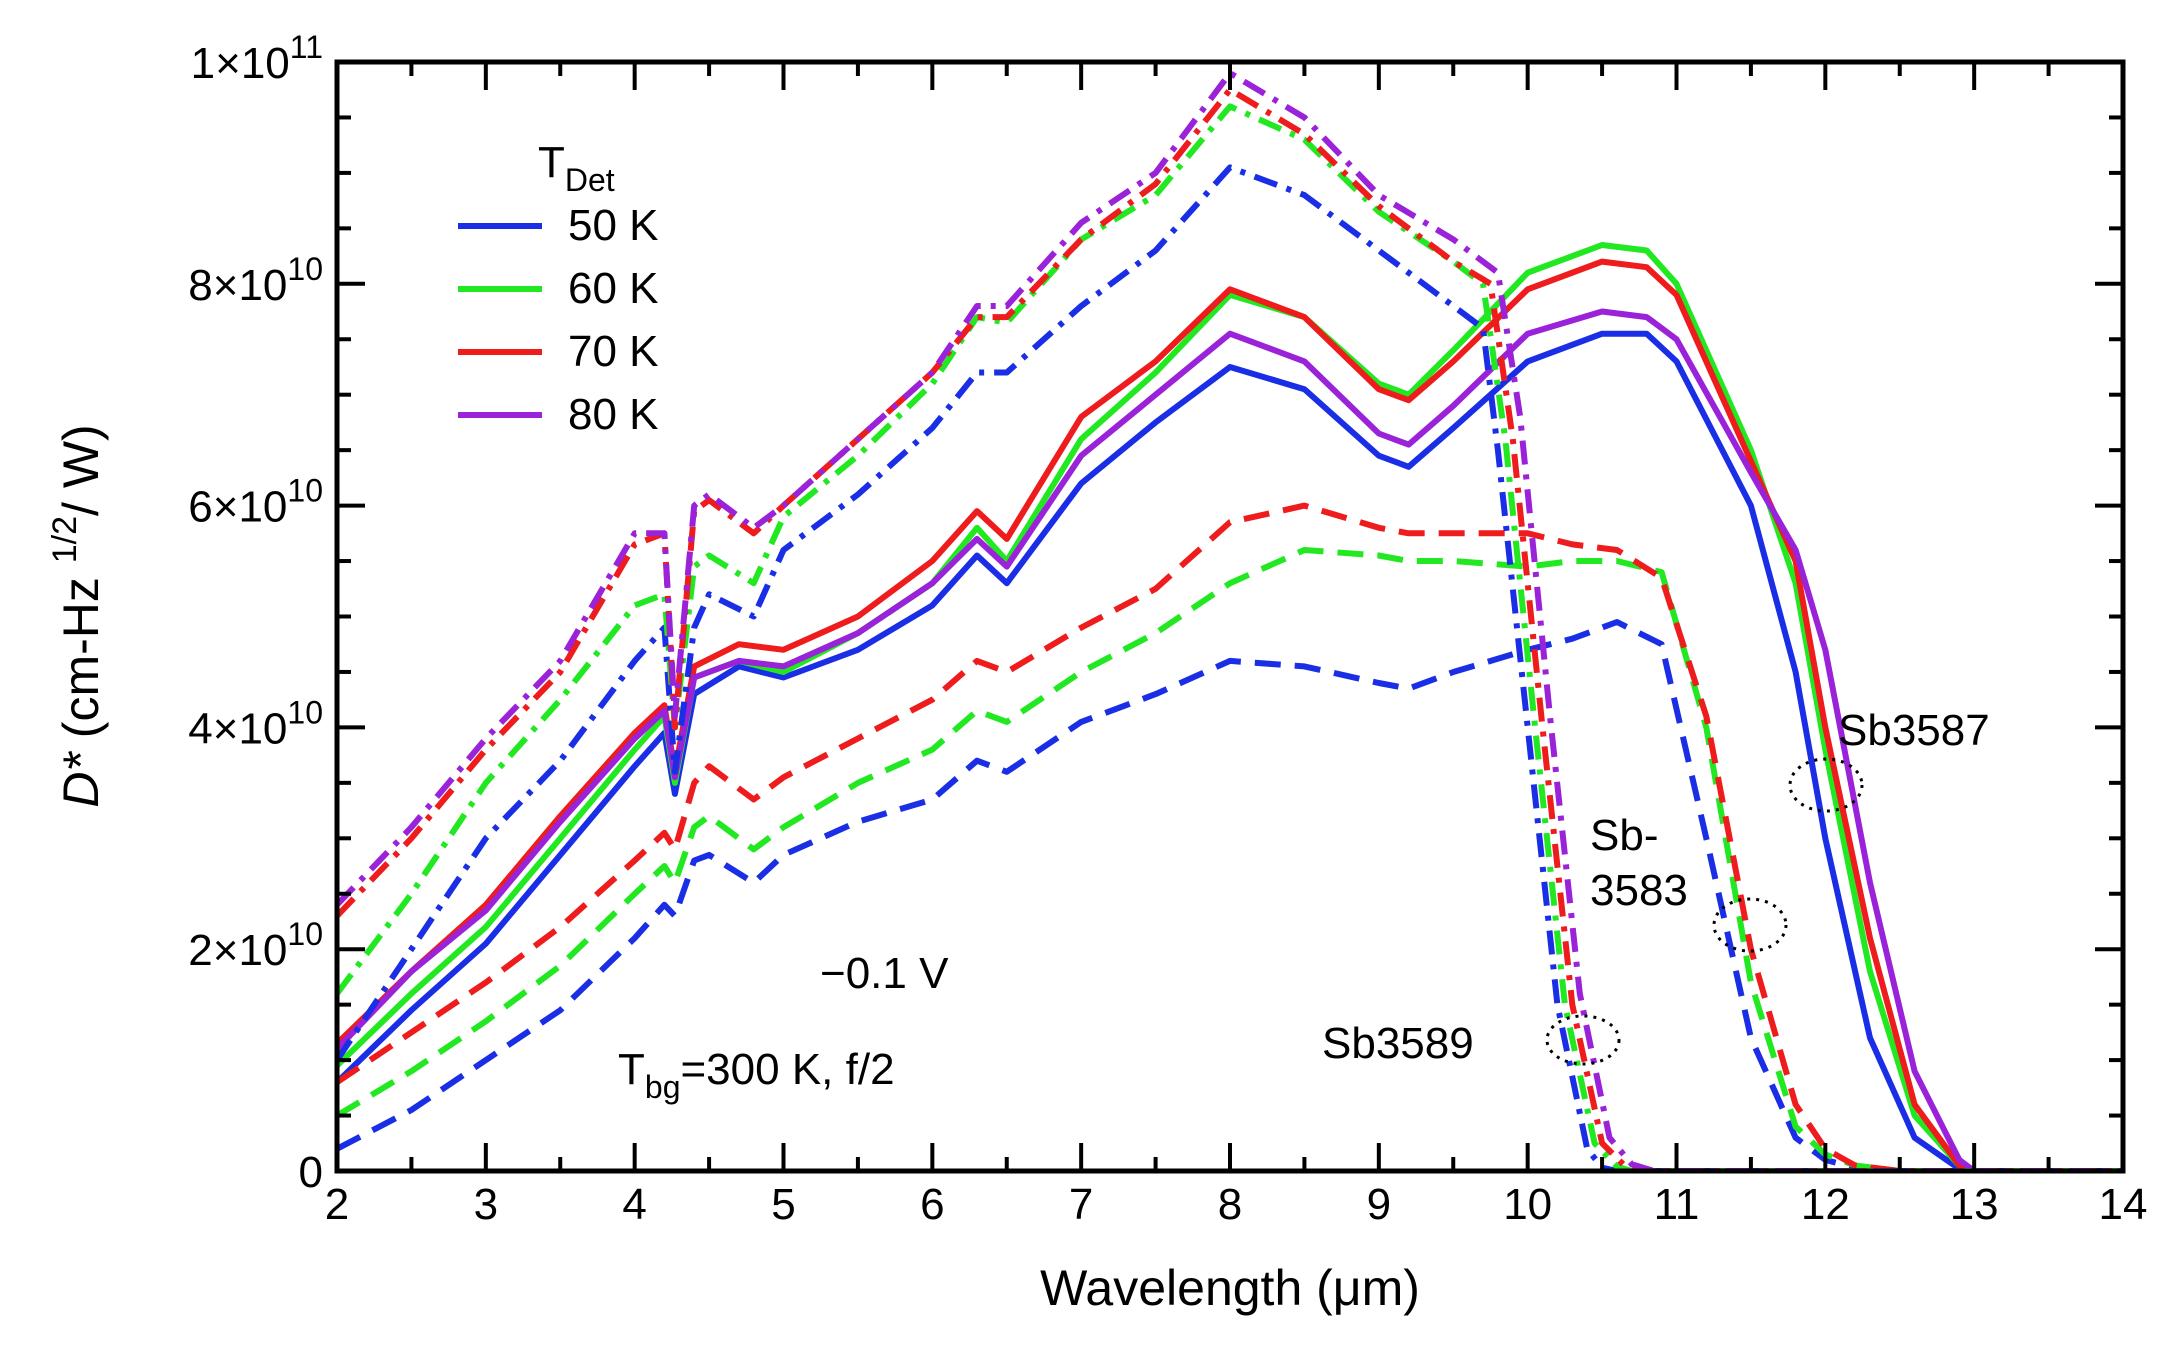 Image resolution: width=2171 pixels, height=1346 pixels. I want to click on sb3587-marker, so click(1826, 785).